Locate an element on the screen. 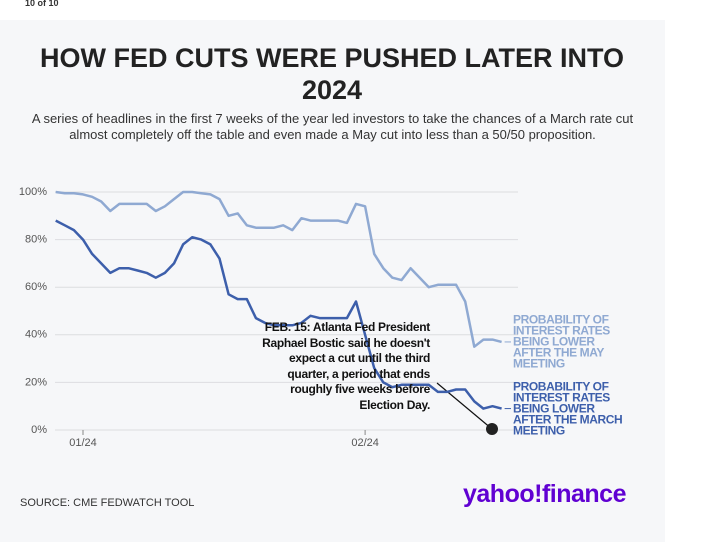 The image size is (721, 542). y-tick-label: 80% is located at coordinates (36, 240).